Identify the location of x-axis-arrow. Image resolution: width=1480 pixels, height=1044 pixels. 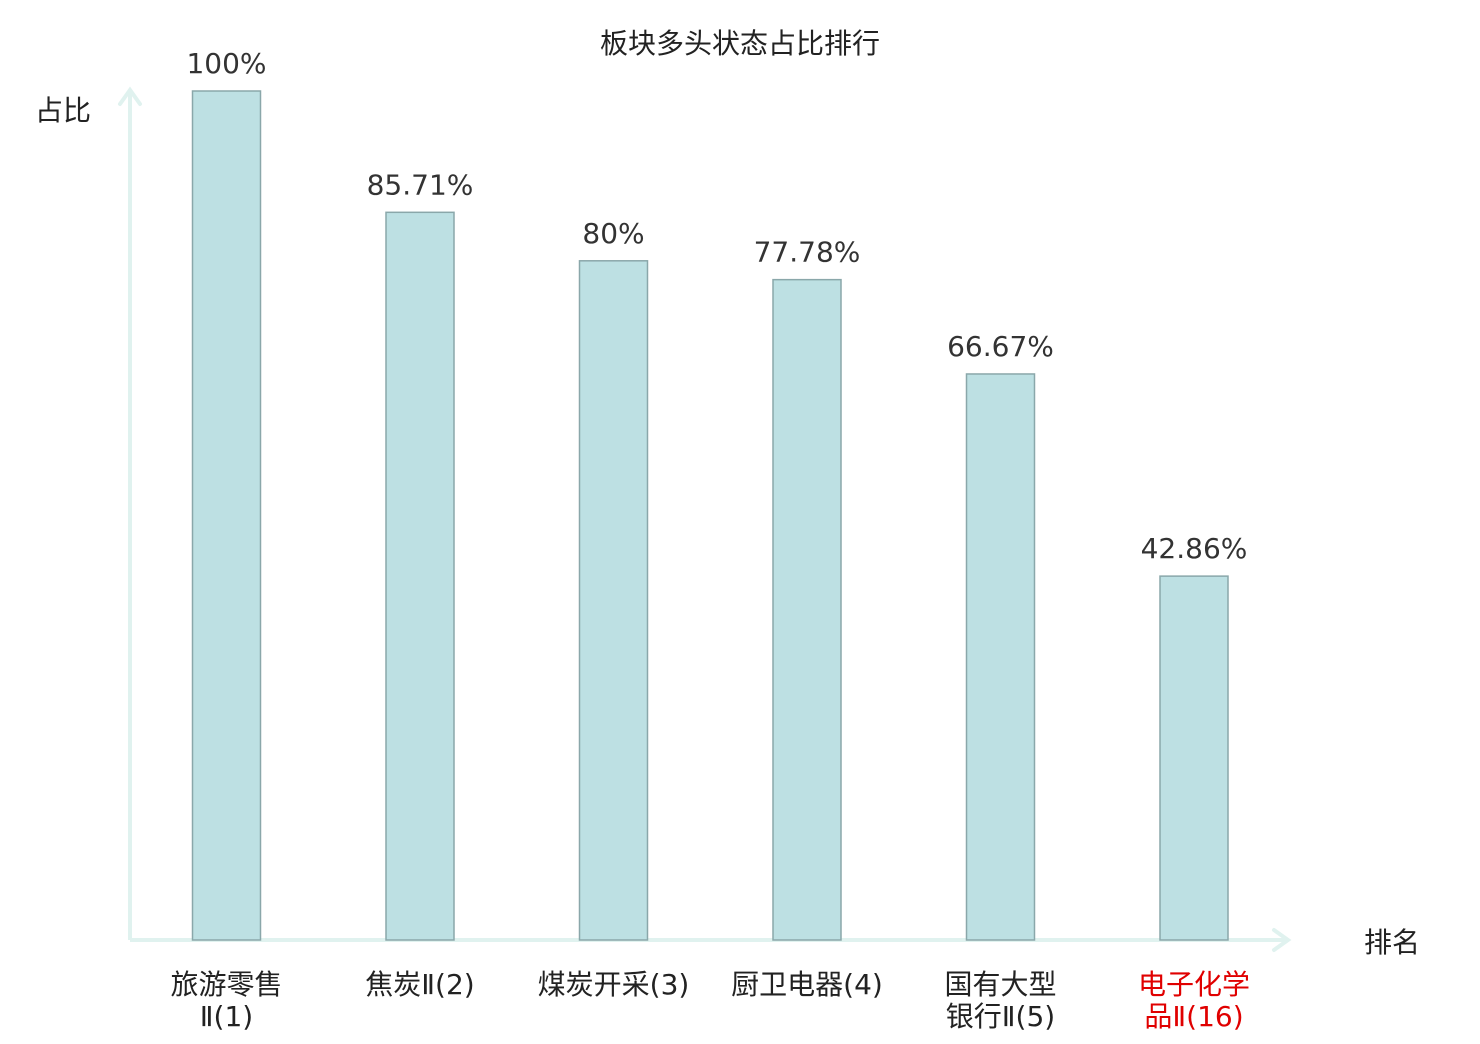
(1282, 940).